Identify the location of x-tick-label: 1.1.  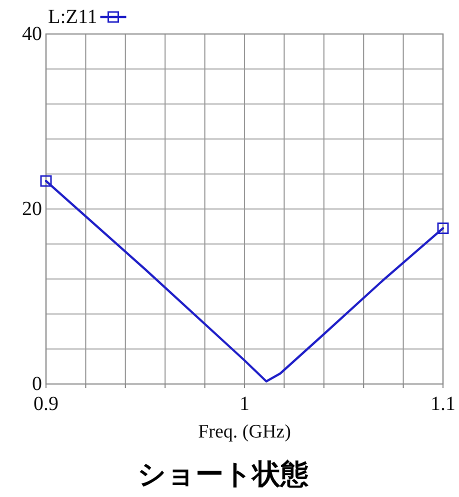
(443, 404).